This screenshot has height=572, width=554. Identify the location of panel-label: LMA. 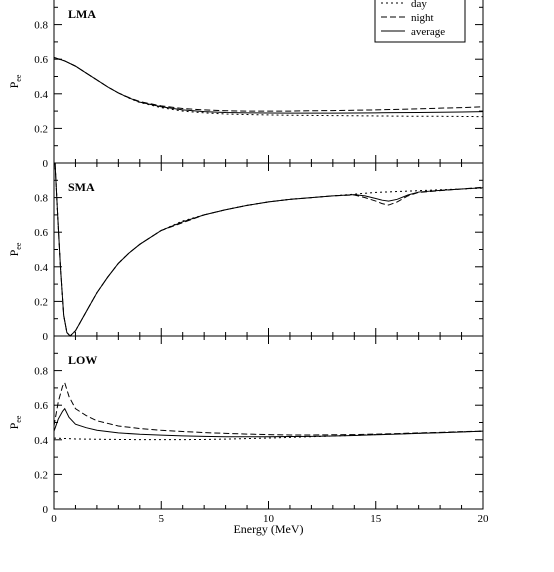
(82, 14).